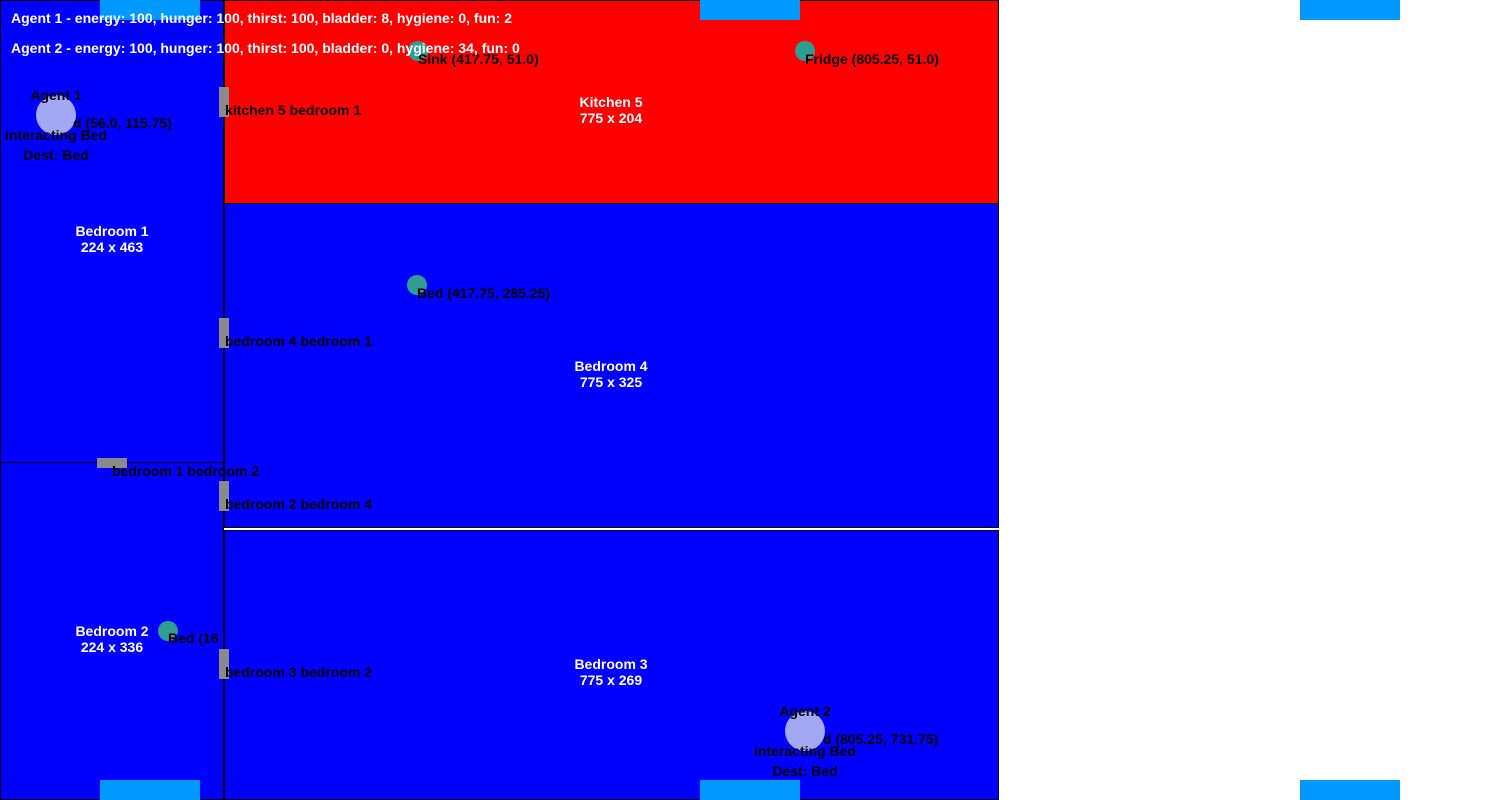 The width and height of the screenshot is (1500, 800). I want to click on agent-2-avatar, so click(805, 731).